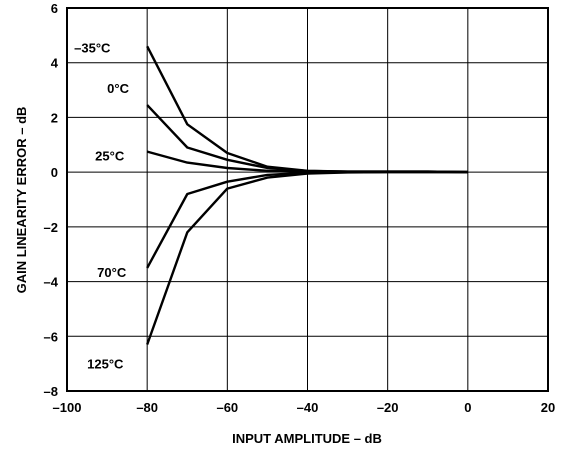 The width and height of the screenshot is (576, 450). What do you see at coordinates (21, 200) in the screenshot?
I see `y-axis-title: GAIN LINEARITY ERROR – dB` at bounding box center [21, 200].